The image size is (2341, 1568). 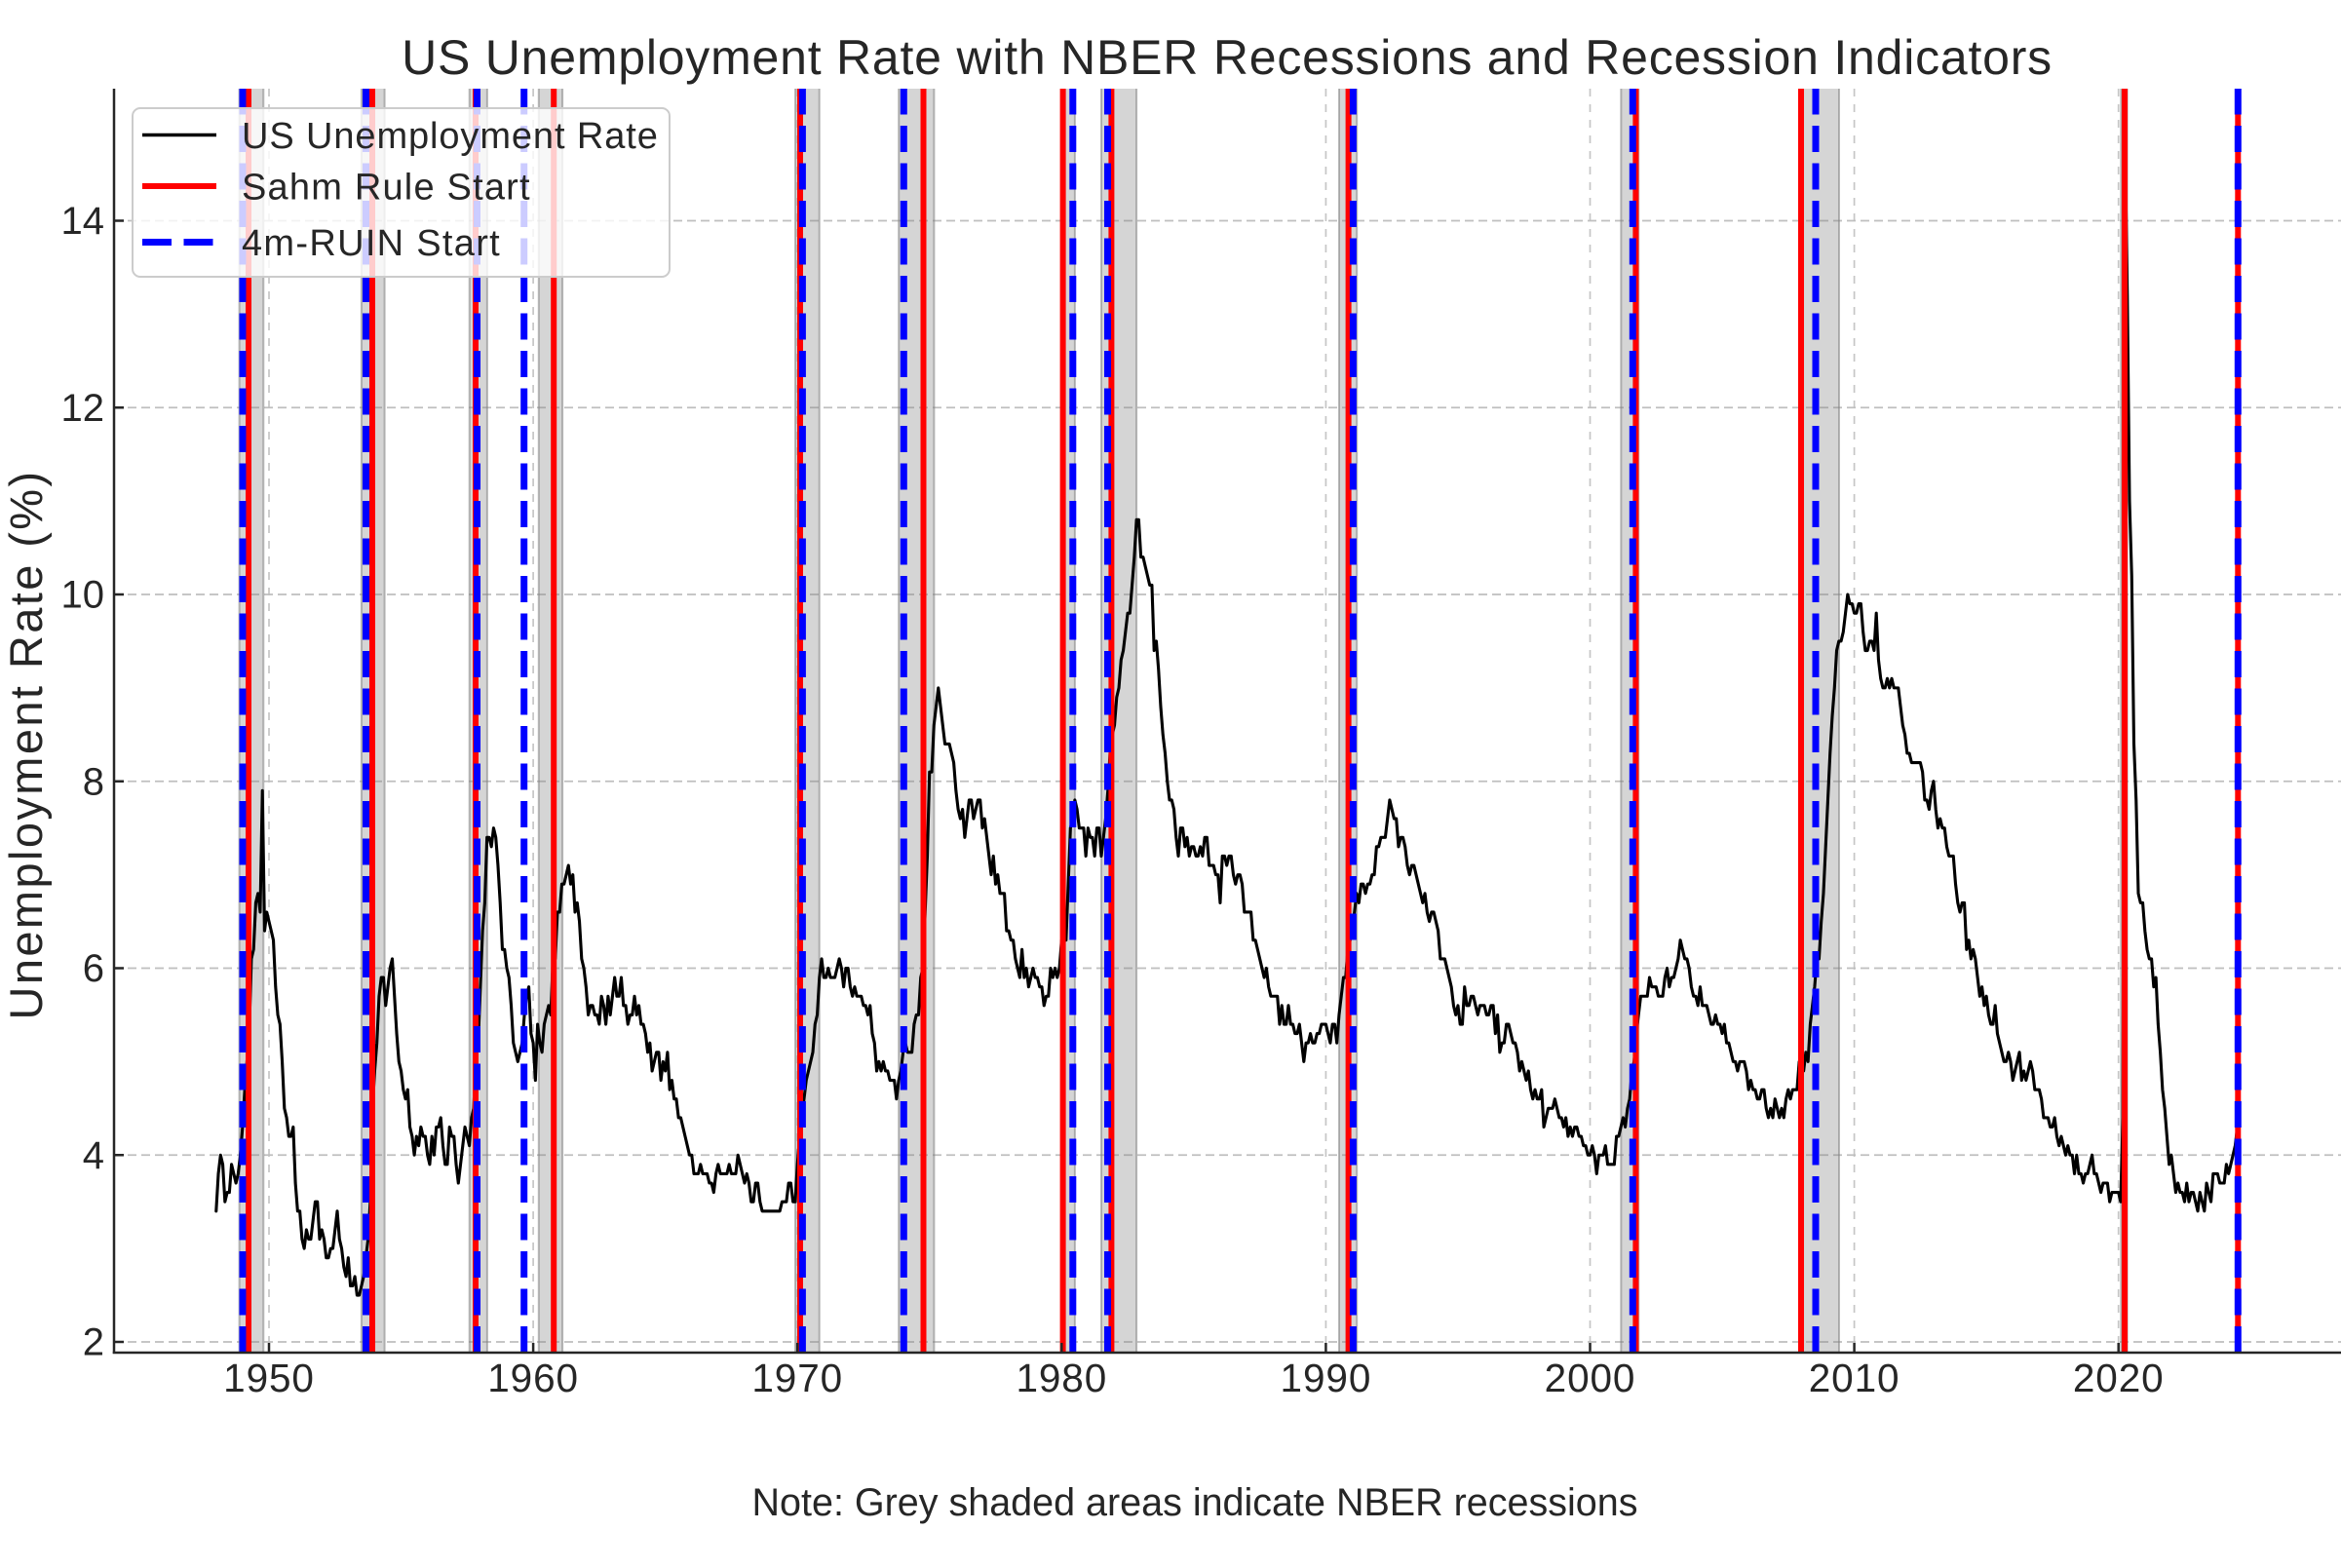 What do you see at coordinates (797, 1378) in the screenshot?
I see `svg-text: 1970` at bounding box center [797, 1378].